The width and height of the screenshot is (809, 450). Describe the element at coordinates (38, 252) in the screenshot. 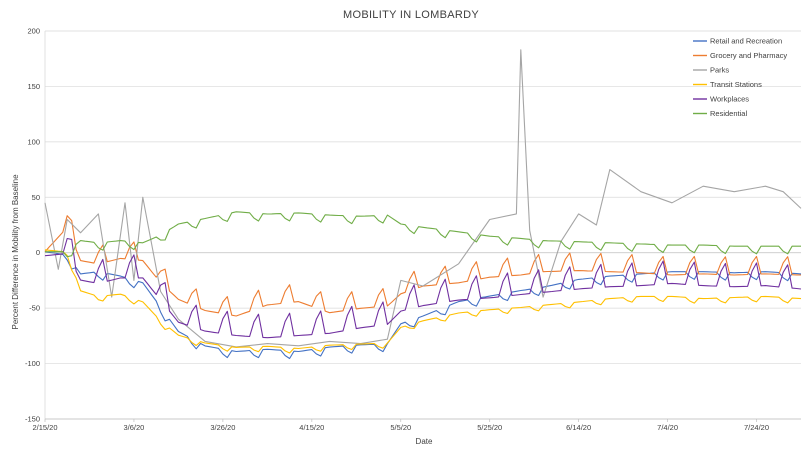

I see `y-tick-label: 0` at that location.